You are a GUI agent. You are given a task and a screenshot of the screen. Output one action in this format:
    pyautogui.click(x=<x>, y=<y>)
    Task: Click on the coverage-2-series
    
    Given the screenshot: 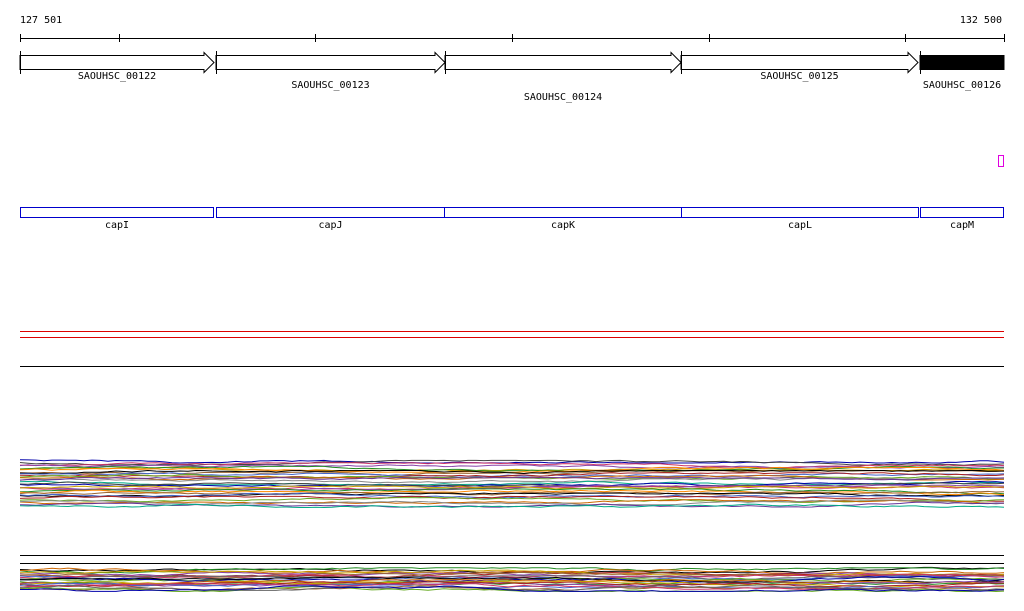 What is the action you would take?
    pyautogui.click(x=512, y=579)
    